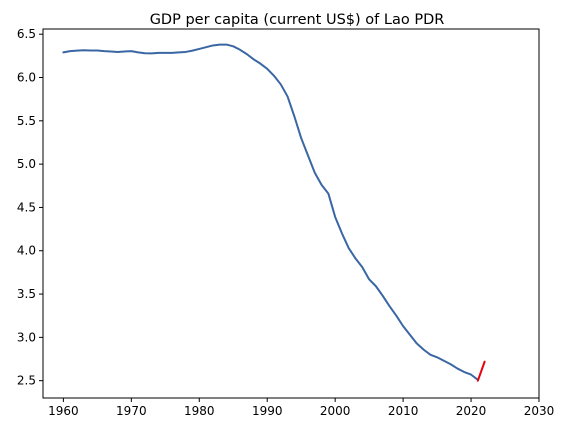 The image size is (565, 435). I want to click on chart-title: GDP per capita (current US$) of Lao PDR, so click(297, 20).